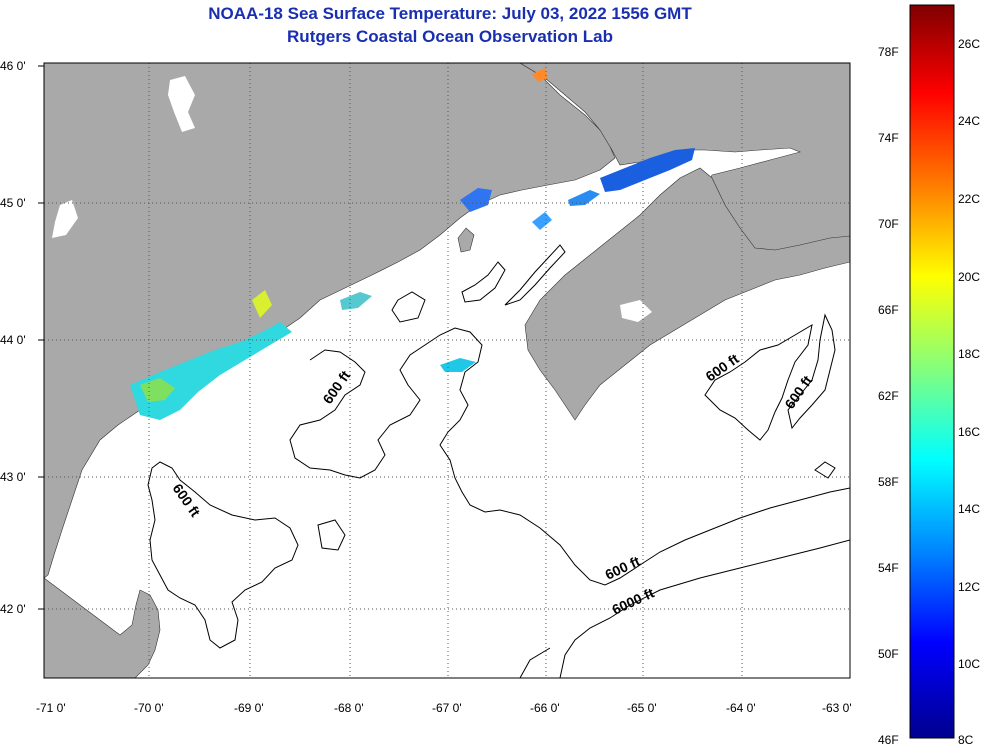 This screenshot has width=984, height=754. What do you see at coordinates (13, 66) in the screenshot?
I see `lat-tick-label: 46 0'` at bounding box center [13, 66].